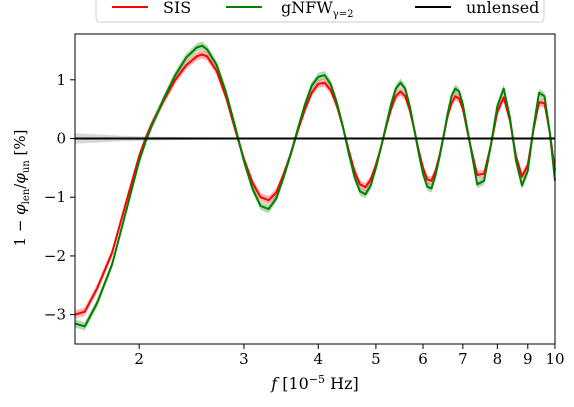 This screenshot has height=407, width=574. Describe the element at coordinates (314, 383) in the screenshot. I see `x-axis-label: f [10−5 Hz]` at that location.